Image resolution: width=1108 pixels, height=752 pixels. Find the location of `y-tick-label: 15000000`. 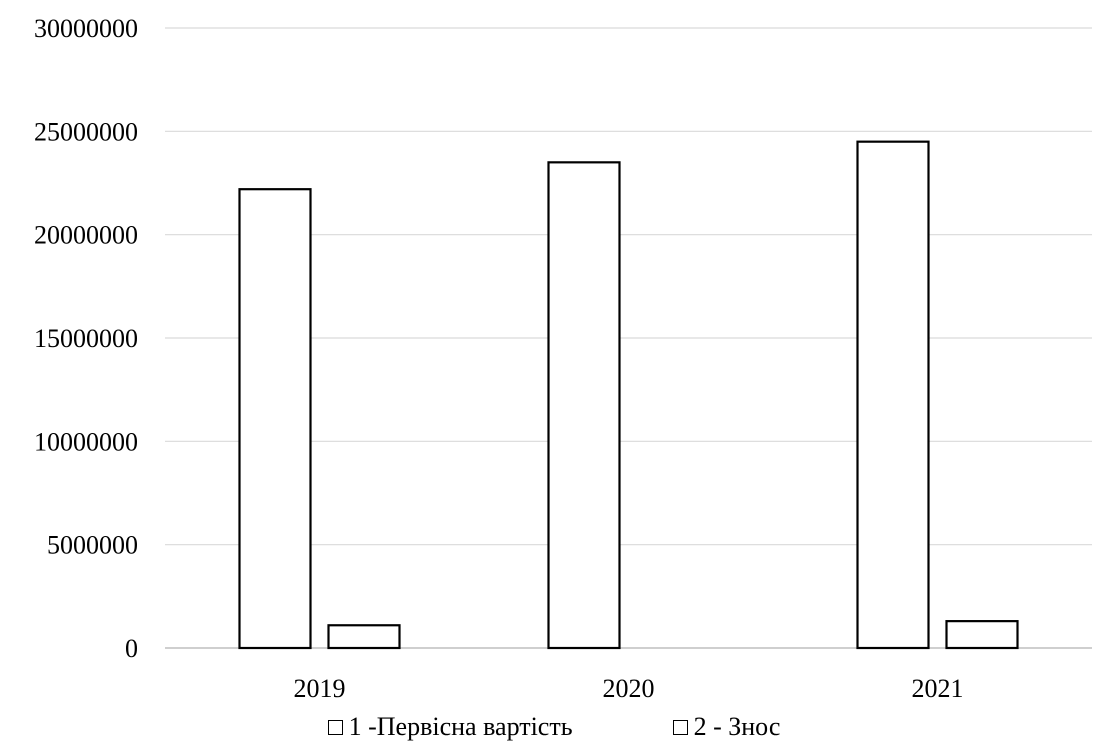

y-tick-label: 15000000 is located at coordinates (86, 338).